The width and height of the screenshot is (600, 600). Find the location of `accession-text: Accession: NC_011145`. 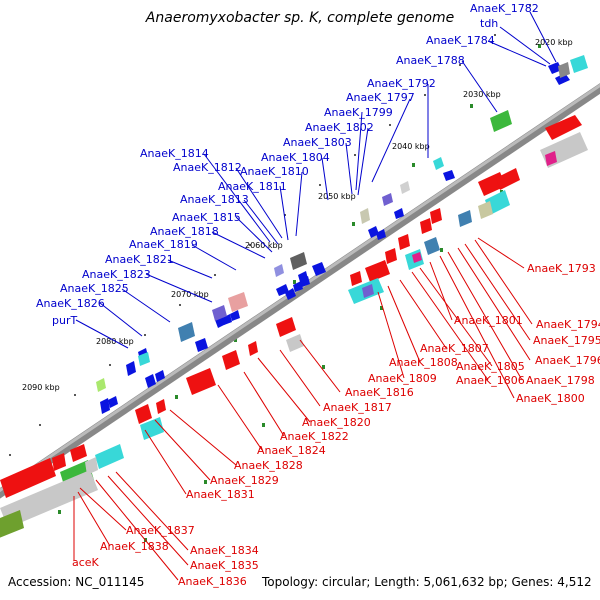

accession-text: Accession: NC_011145 is located at coordinates (76, 582).